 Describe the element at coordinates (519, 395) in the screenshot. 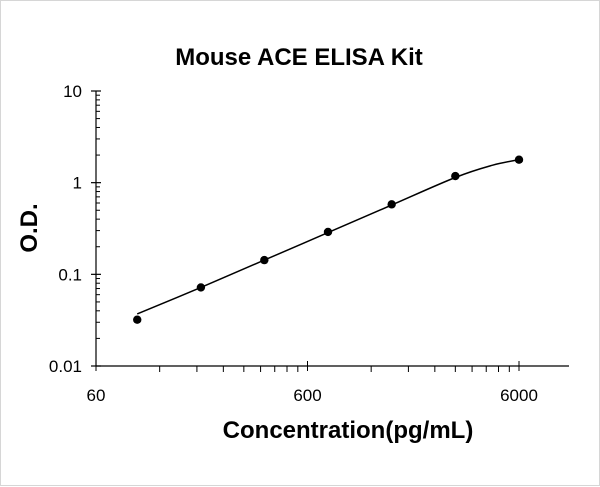

I see `x-tick-label: 6000` at that location.